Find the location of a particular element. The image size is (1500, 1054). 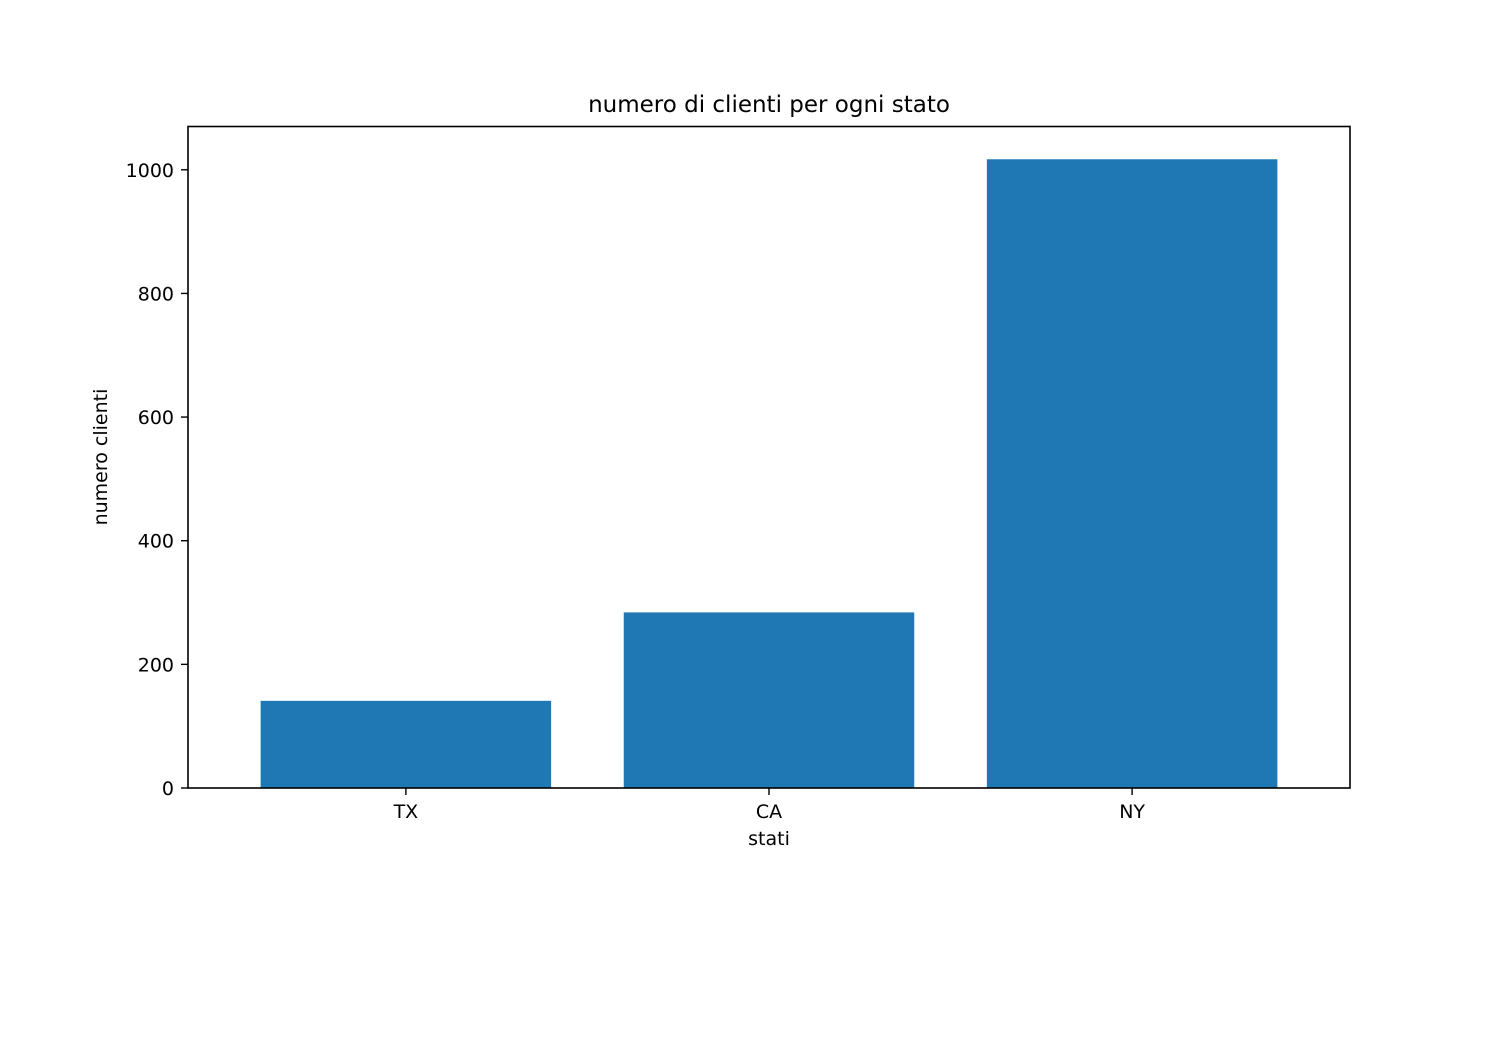

x-tick-label: CA is located at coordinates (769, 812).